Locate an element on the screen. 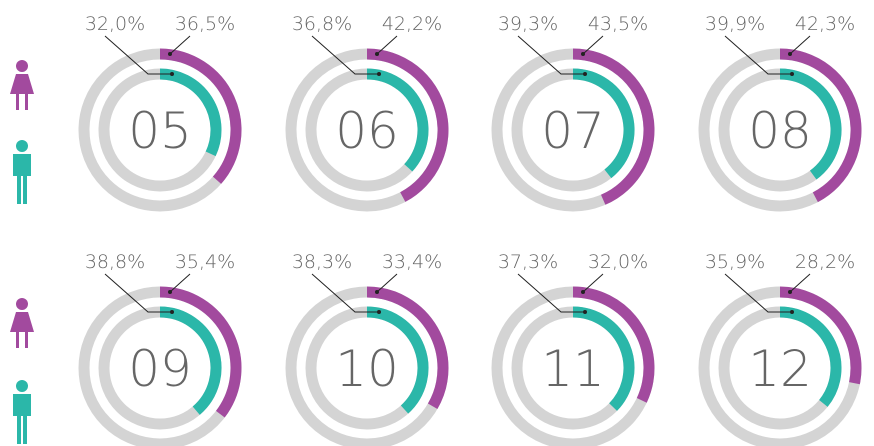  outer-value-label: 42,3% is located at coordinates (825, 24).